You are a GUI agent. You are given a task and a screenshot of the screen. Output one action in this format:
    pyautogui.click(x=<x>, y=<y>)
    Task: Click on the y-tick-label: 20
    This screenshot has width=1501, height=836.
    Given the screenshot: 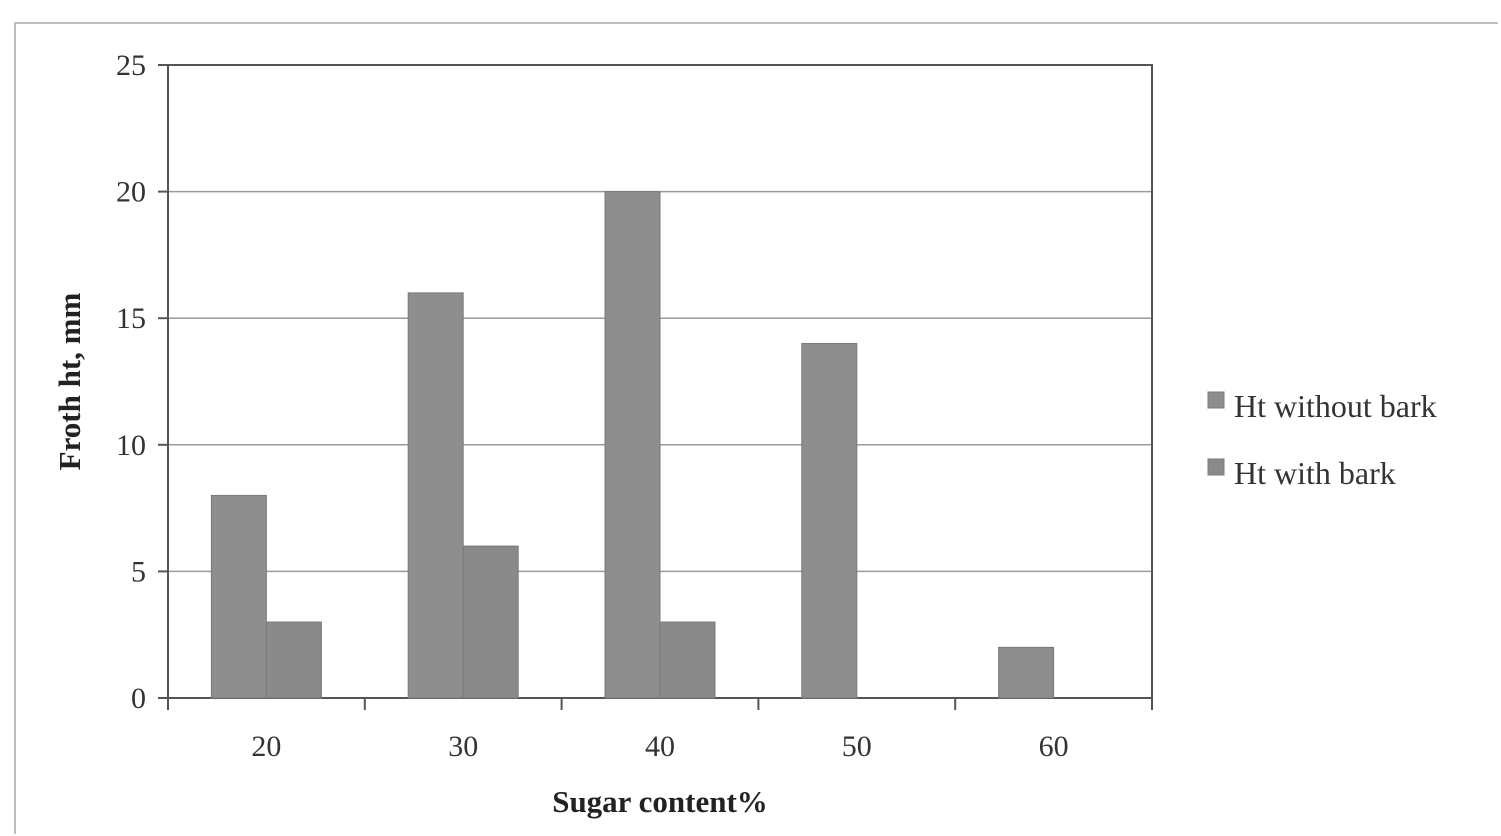 What is the action you would take?
    pyautogui.click(x=131, y=192)
    